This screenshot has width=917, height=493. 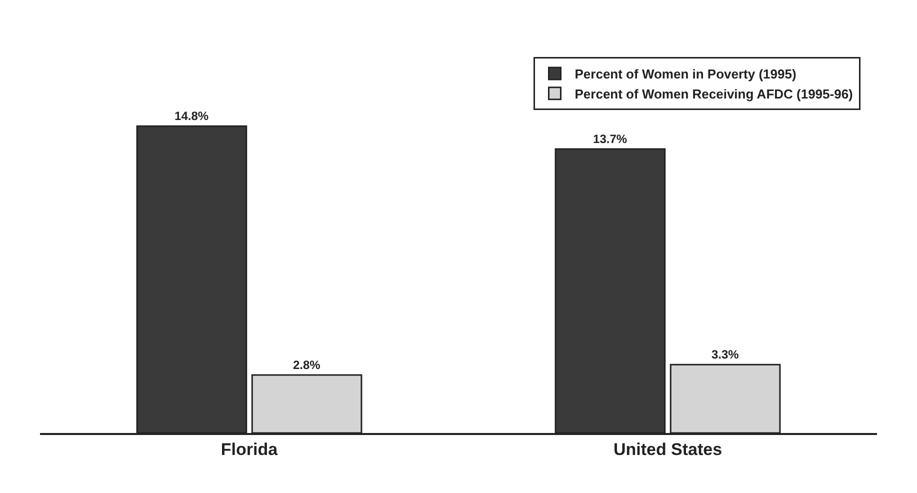 What do you see at coordinates (306, 365) in the screenshot?
I see `data-label: 2.8%` at bounding box center [306, 365].